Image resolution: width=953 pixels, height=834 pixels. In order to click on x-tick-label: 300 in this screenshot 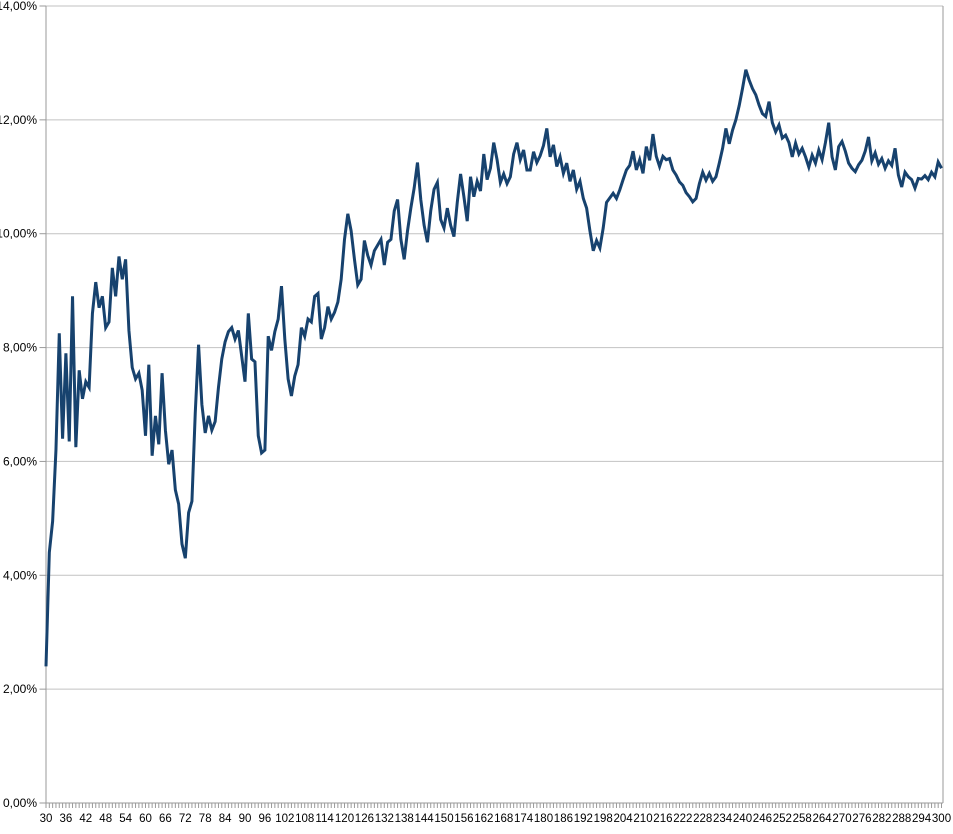, I will do `click(941, 819)`.